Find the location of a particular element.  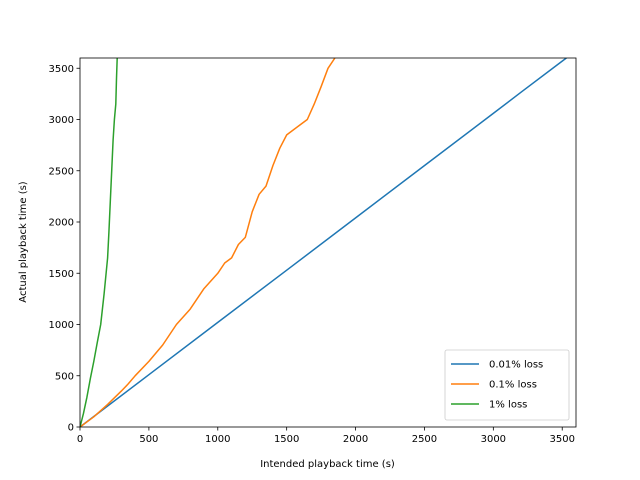

legend-label-1: 0.01% loss is located at coordinates (516, 365).